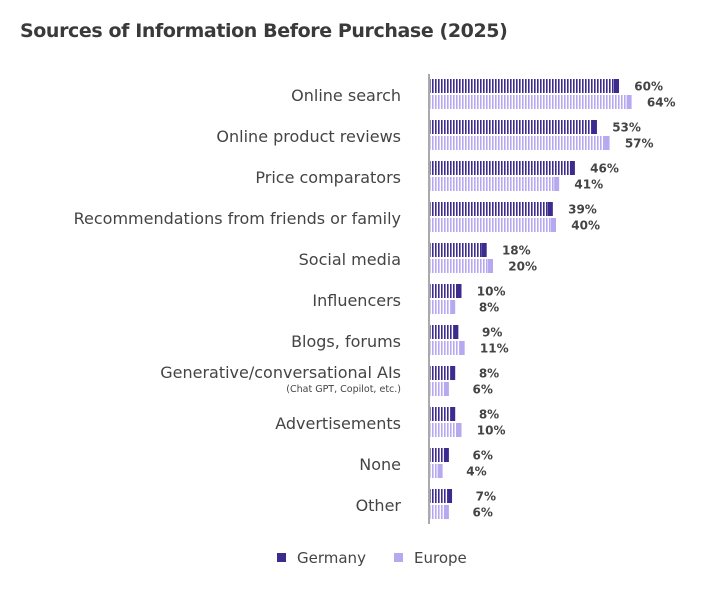 This screenshot has width=712, height=600. I want to click on value-label-europe-online-search: 64%, so click(661, 103).